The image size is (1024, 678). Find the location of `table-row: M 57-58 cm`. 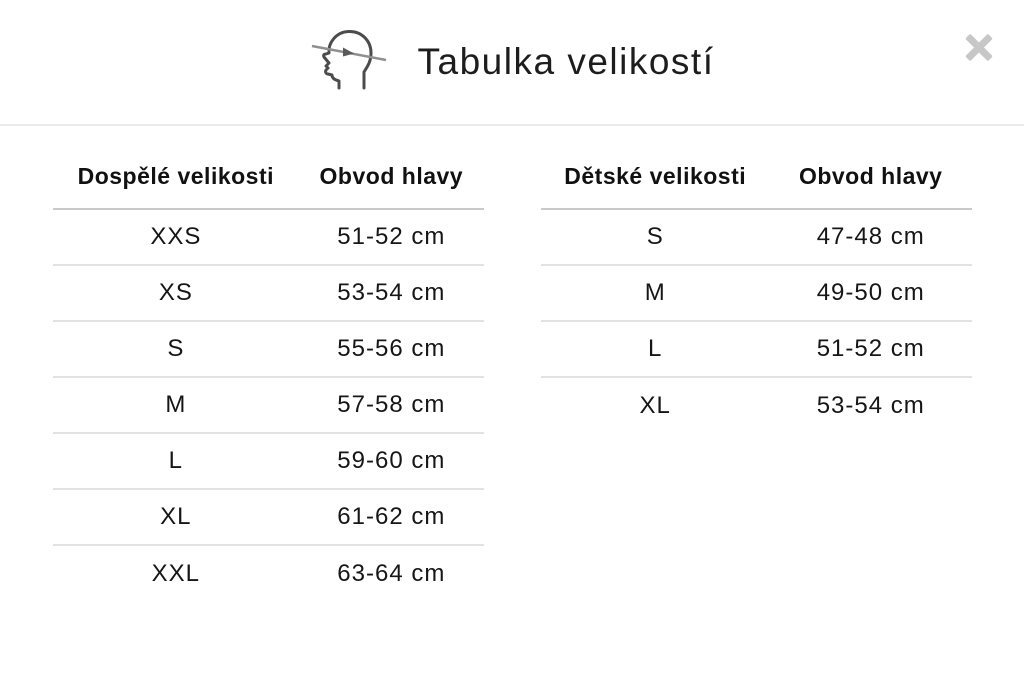

table-row: M 57-58 cm is located at coordinates (268, 404).